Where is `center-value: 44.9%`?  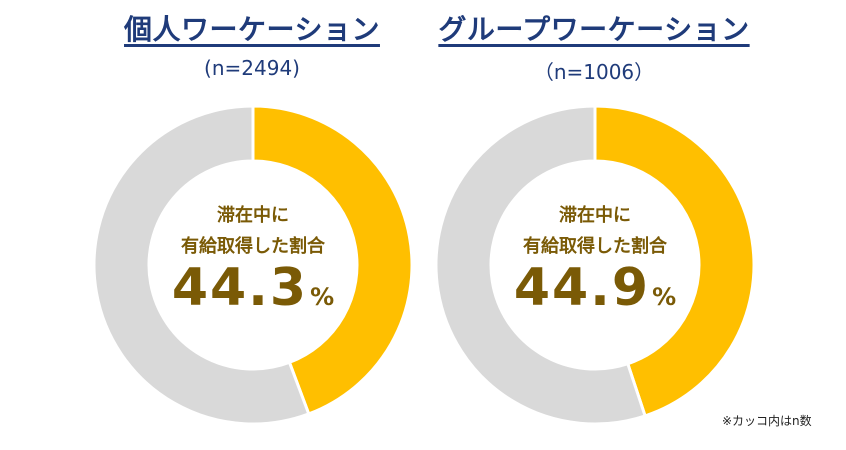
center-value: 44.9% is located at coordinates (595, 288).